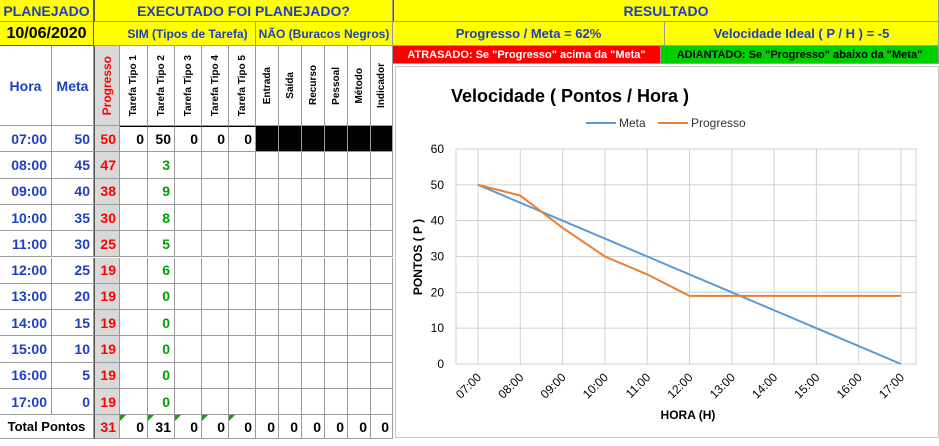 The width and height of the screenshot is (939, 446). I want to click on hora-cell: 10:00, so click(26, 218).